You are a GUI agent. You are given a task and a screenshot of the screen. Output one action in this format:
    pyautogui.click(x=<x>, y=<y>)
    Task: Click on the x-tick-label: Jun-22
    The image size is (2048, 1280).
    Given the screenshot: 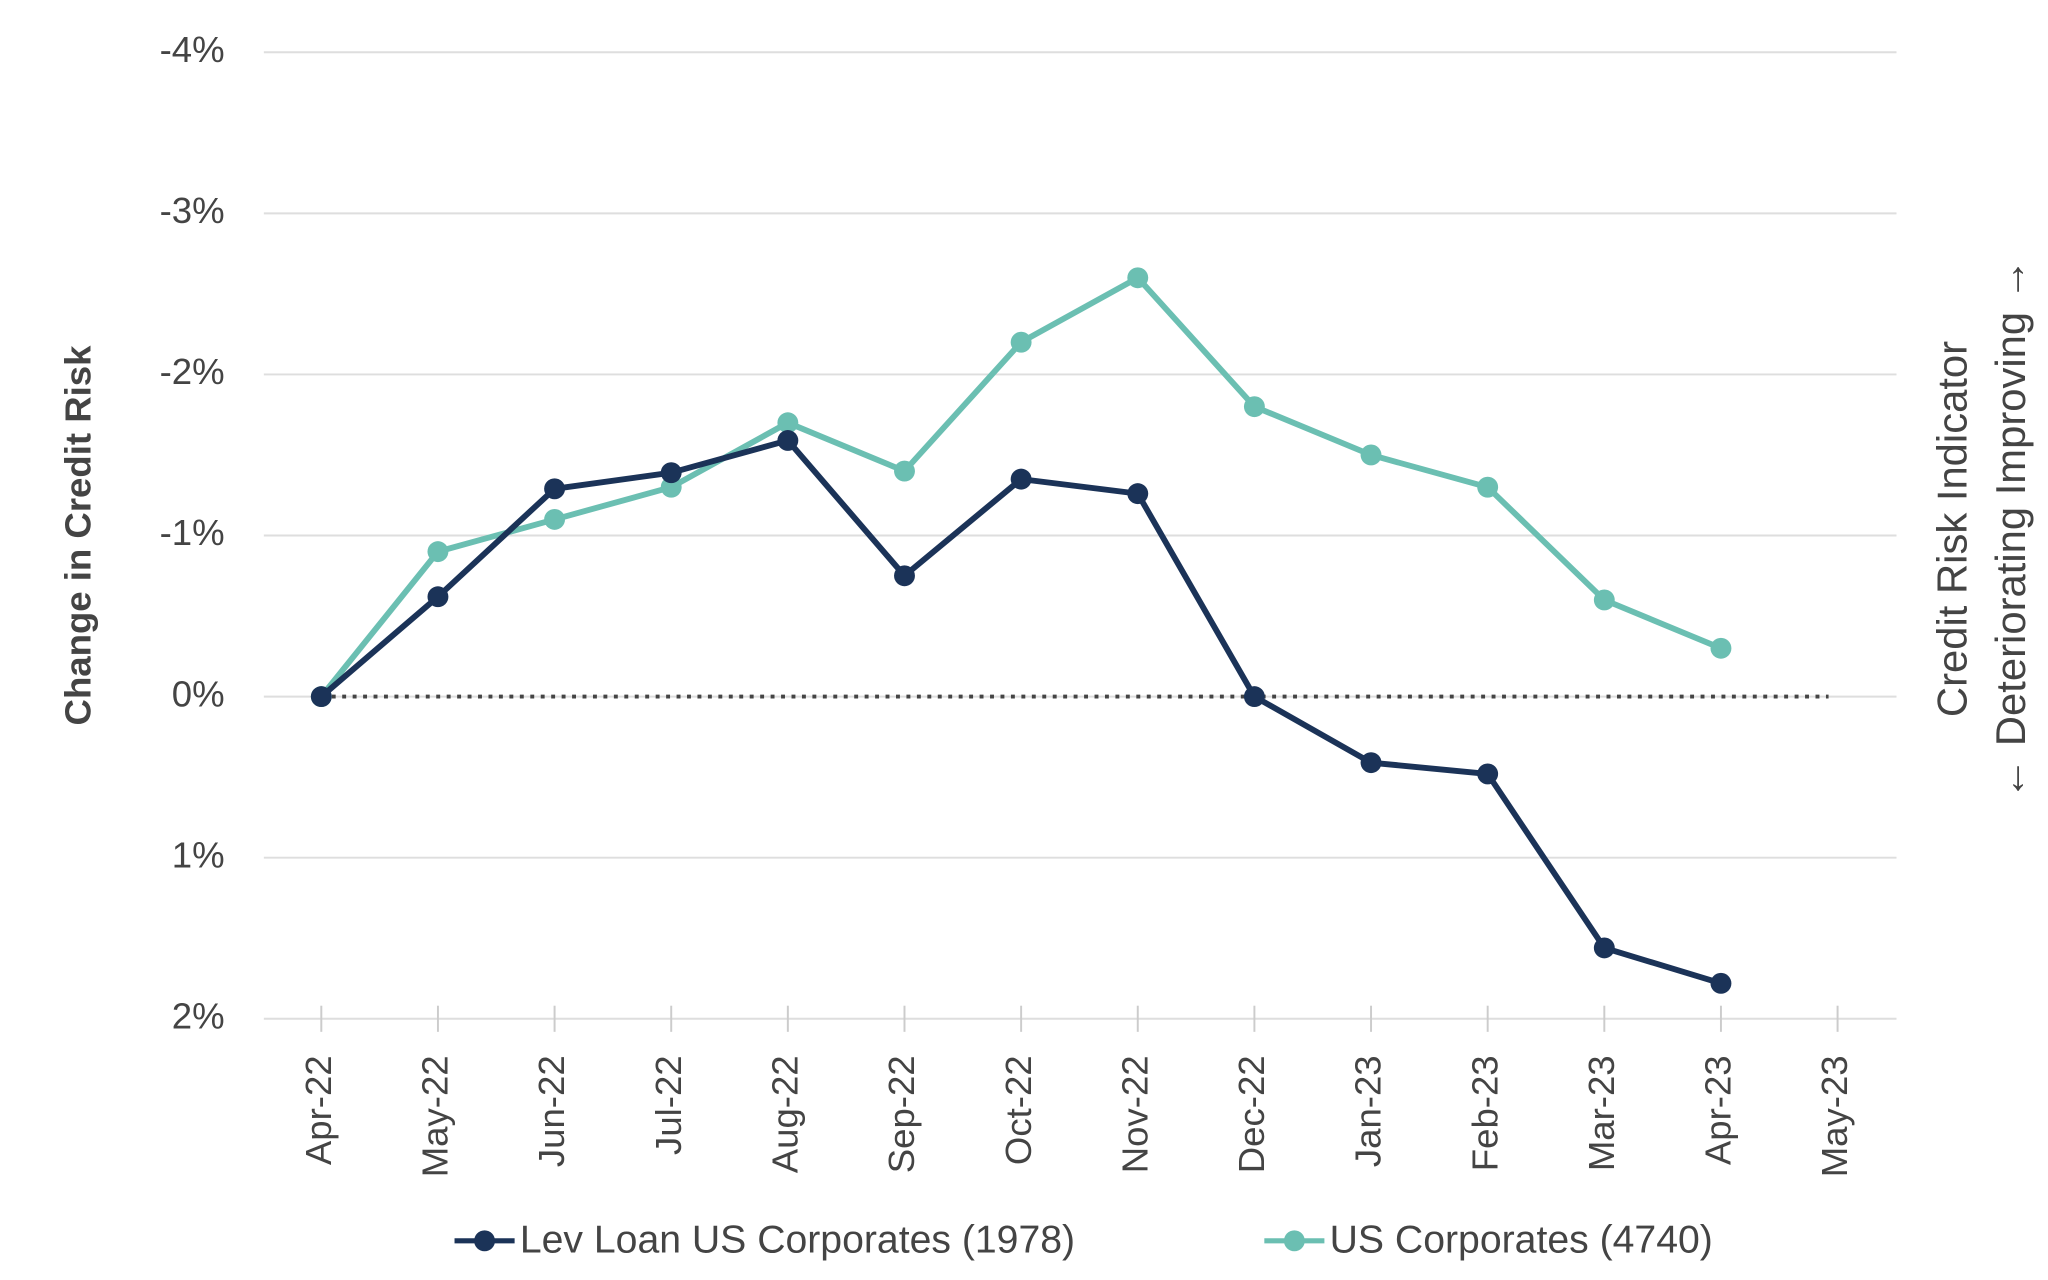 What is the action you would take?
    pyautogui.click(x=551, y=1111)
    